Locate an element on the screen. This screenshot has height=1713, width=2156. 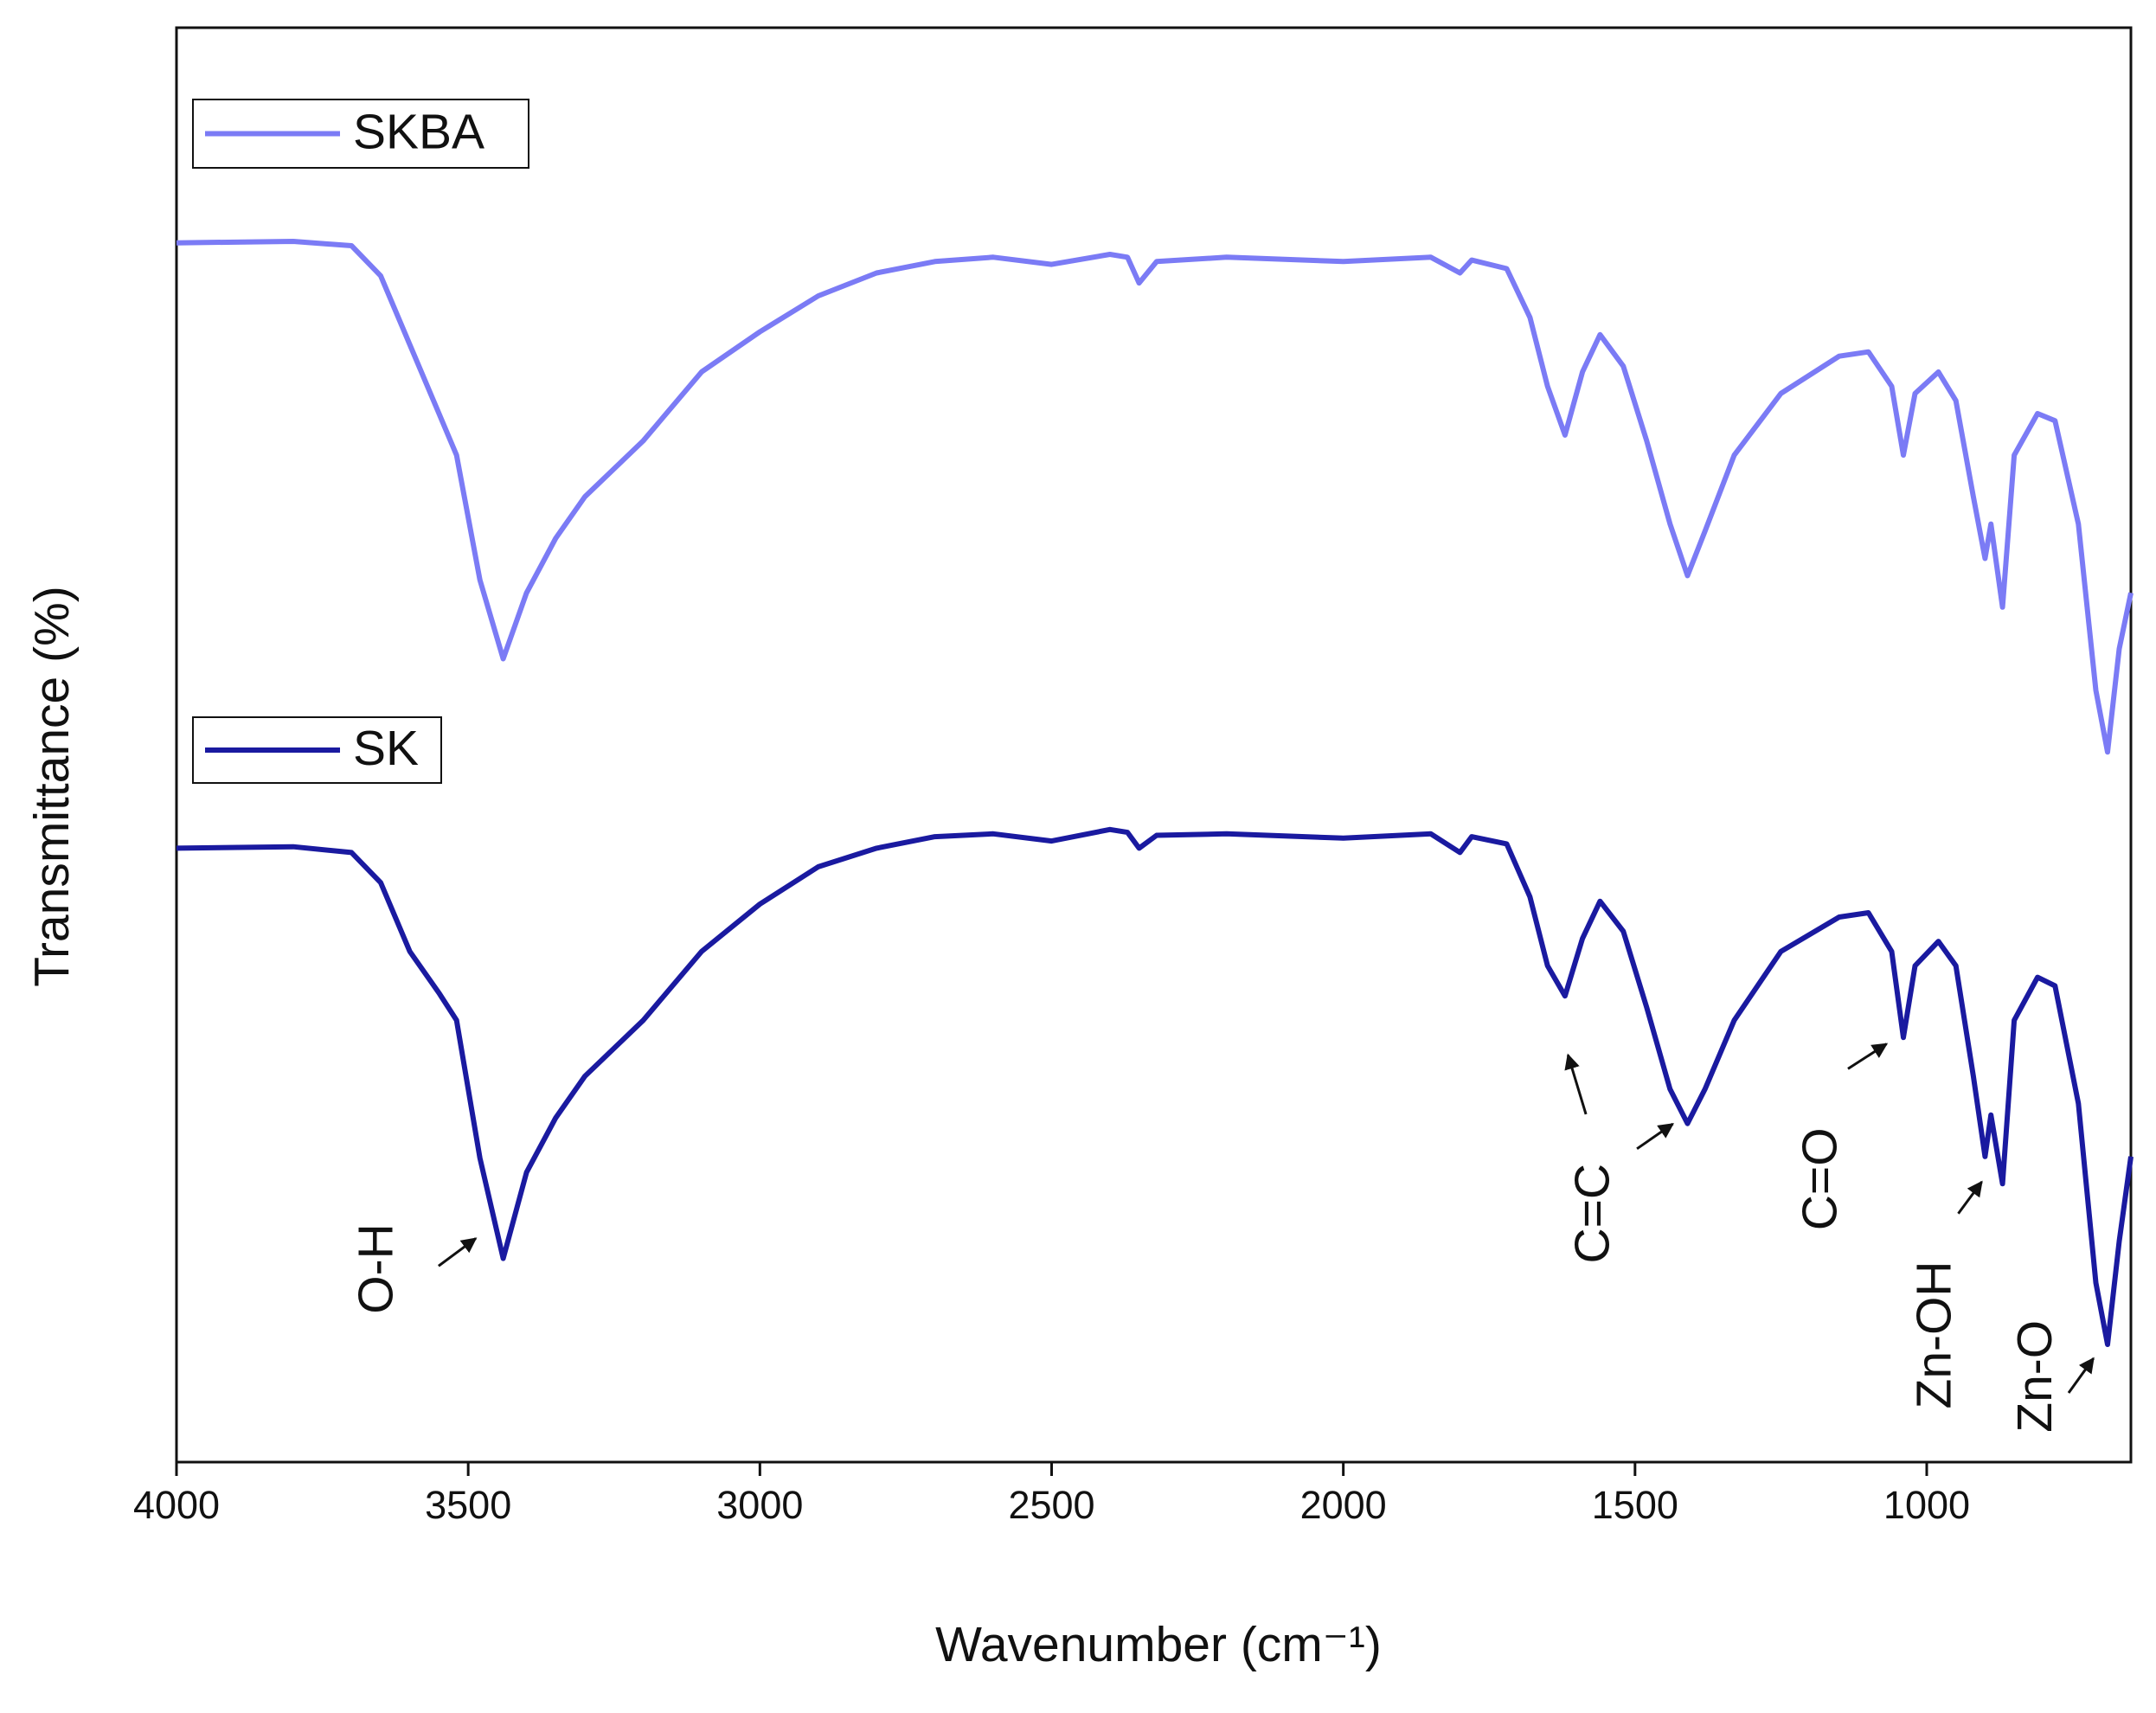
legend-label: SKBA is located at coordinates (419, 132).